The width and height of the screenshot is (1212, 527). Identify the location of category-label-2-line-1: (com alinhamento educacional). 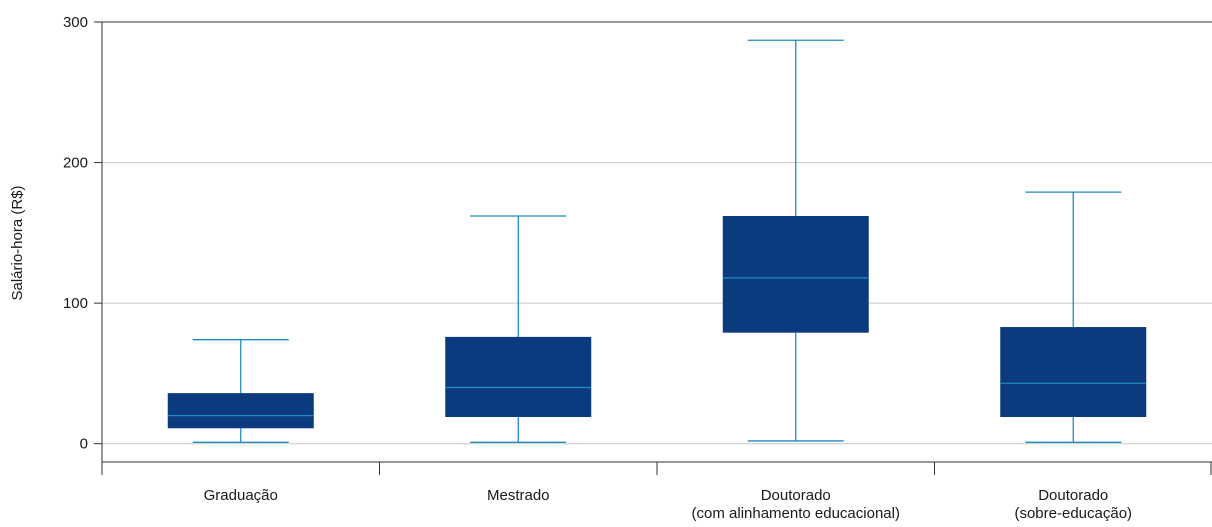
(796, 513).